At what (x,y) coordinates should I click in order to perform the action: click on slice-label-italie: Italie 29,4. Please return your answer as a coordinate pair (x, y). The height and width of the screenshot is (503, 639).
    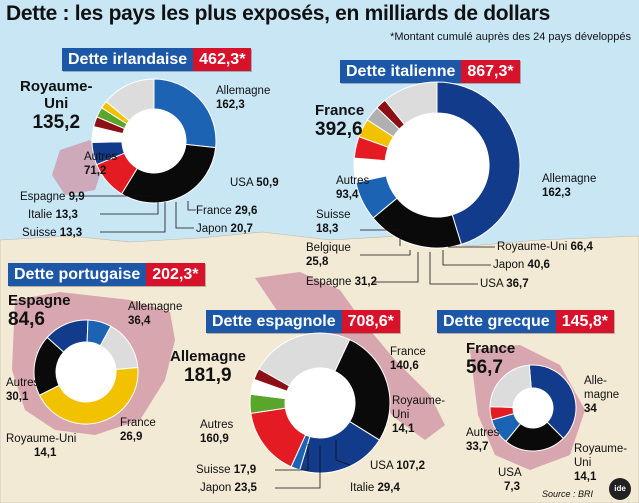
    Looking at the image, I should click on (375, 488).